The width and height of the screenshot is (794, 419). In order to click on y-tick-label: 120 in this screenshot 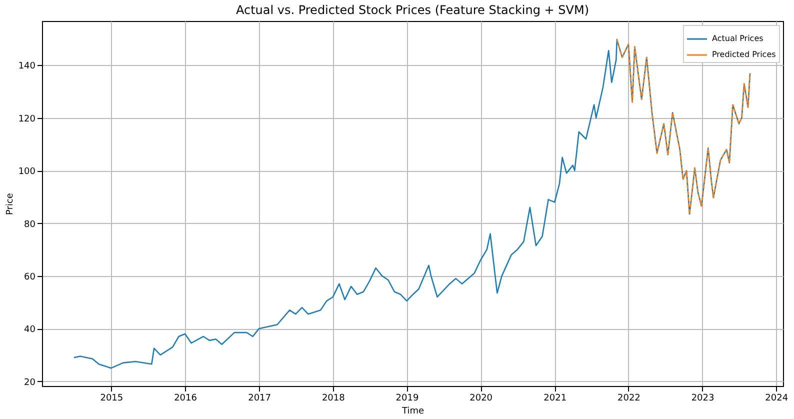, I will do `click(27, 119)`.